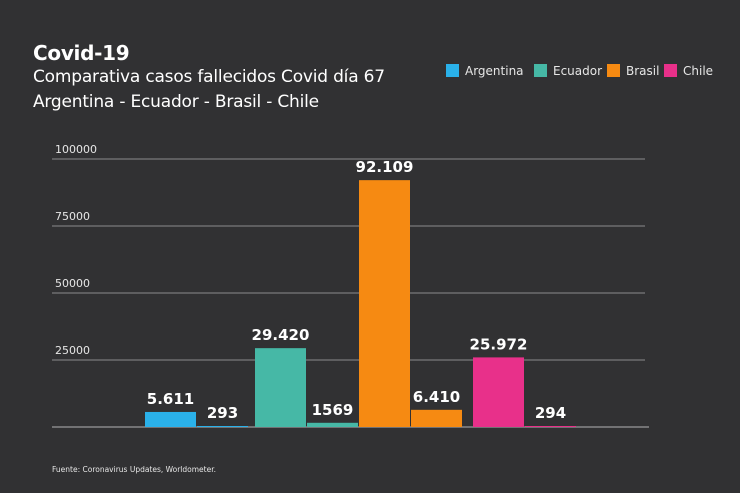 The width and height of the screenshot is (740, 493). Describe the element at coordinates (642, 71) in the screenshot. I see `legend-label: Brasil` at that location.